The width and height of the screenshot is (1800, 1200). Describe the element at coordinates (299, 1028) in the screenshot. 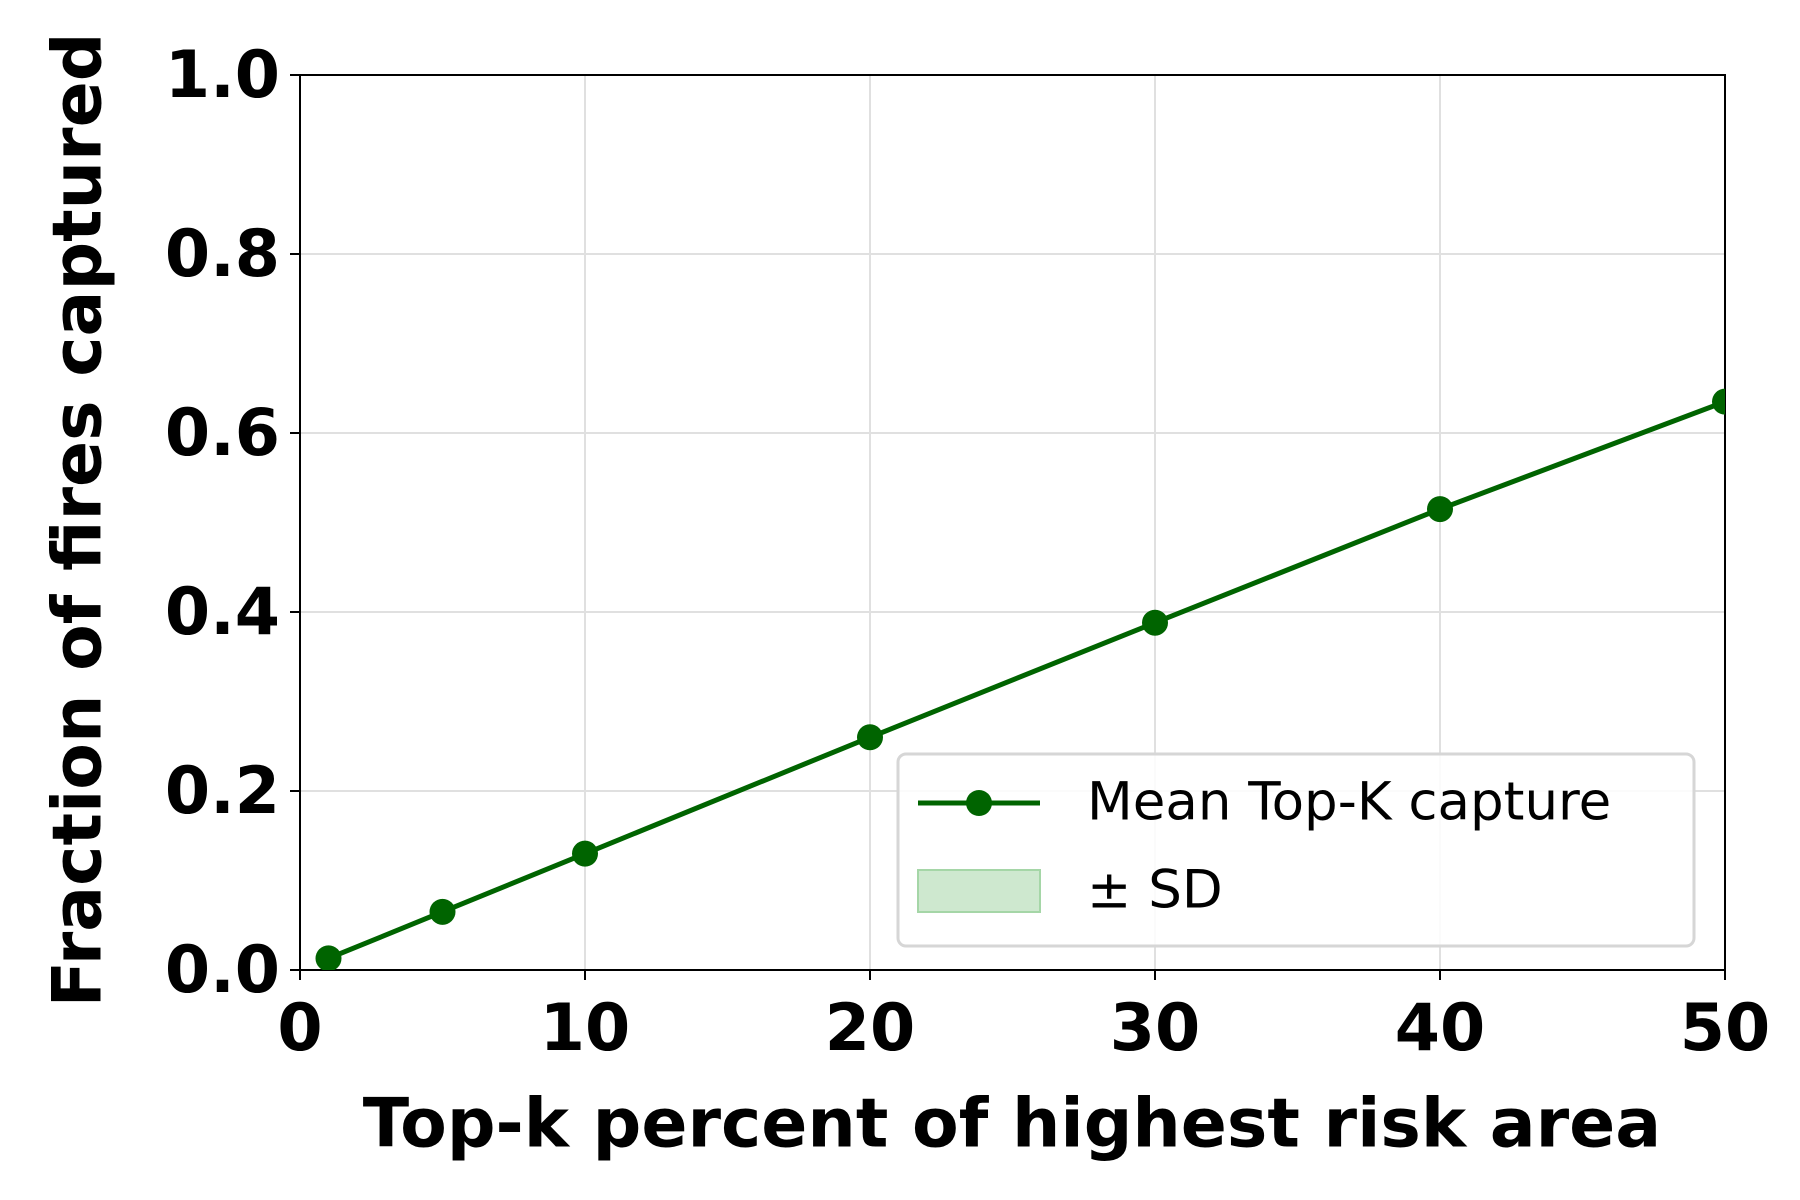

I see `x-tick-label: 0` at that location.